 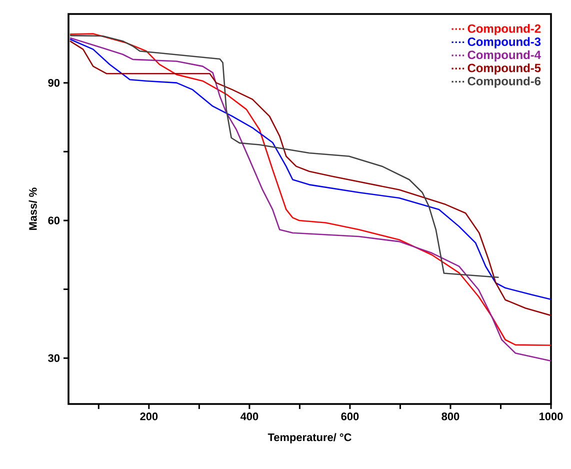 What do you see at coordinates (149, 416) in the screenshot?
I see `x-tick-label: 200` at bounding box center [149, 416].